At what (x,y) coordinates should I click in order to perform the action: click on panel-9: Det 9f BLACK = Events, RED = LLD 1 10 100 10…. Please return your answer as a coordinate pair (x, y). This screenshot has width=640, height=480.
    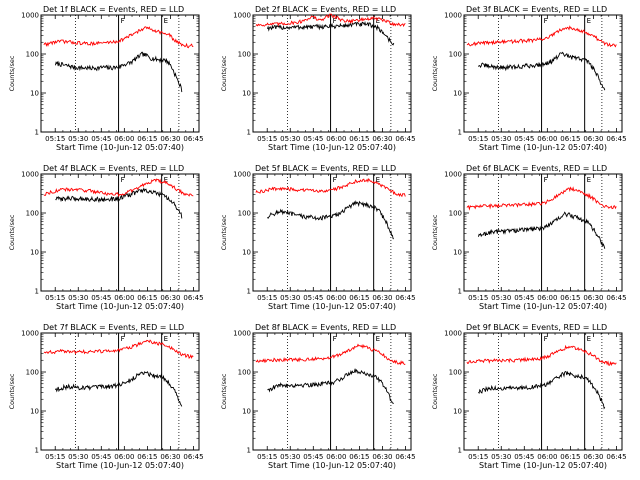
    Looking at the image, I should click on (529, 396).